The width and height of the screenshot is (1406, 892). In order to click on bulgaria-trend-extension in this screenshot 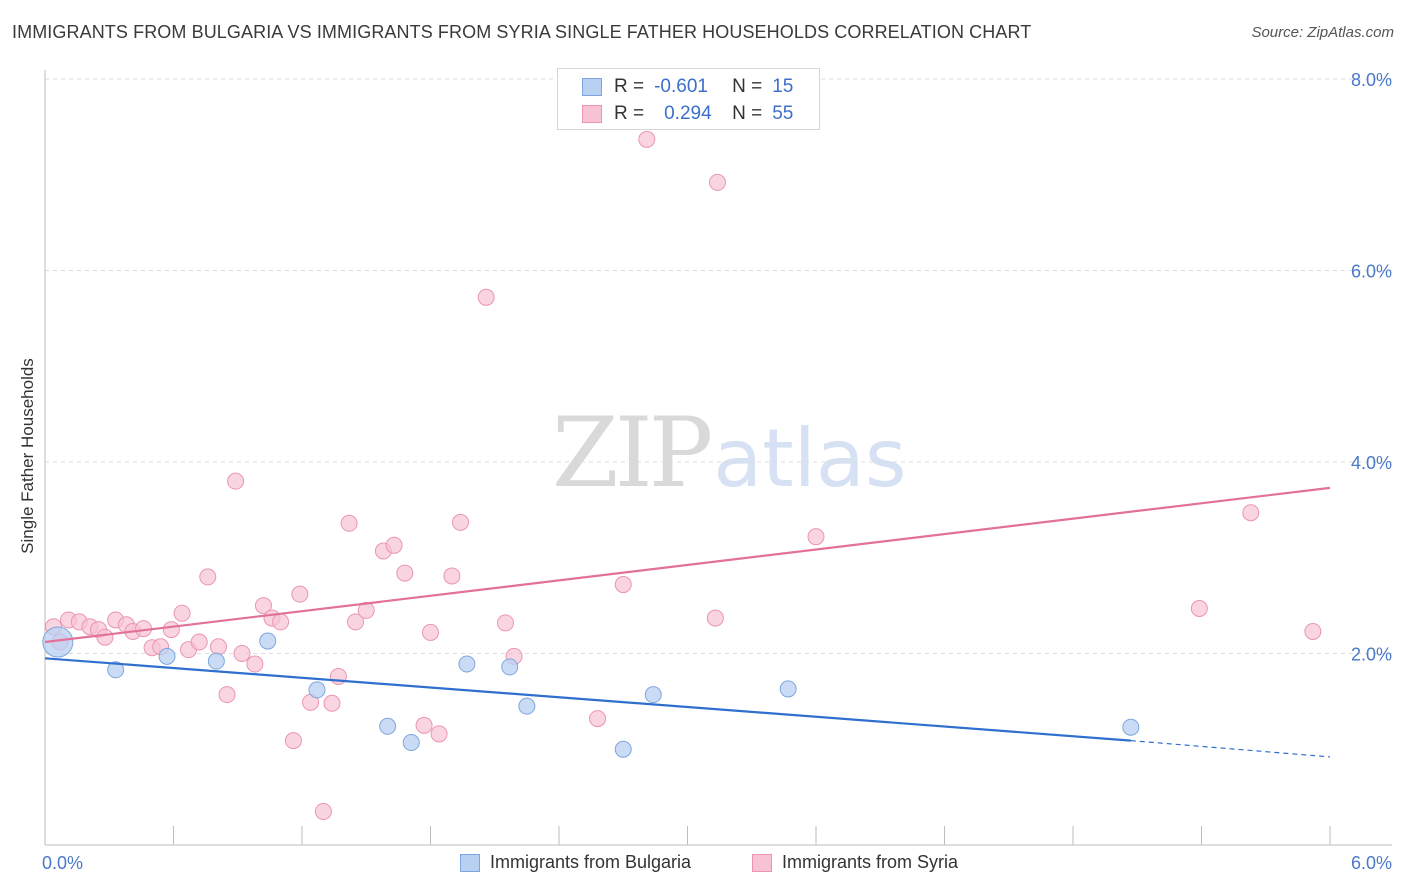, I will do `click(1230, 749)`.